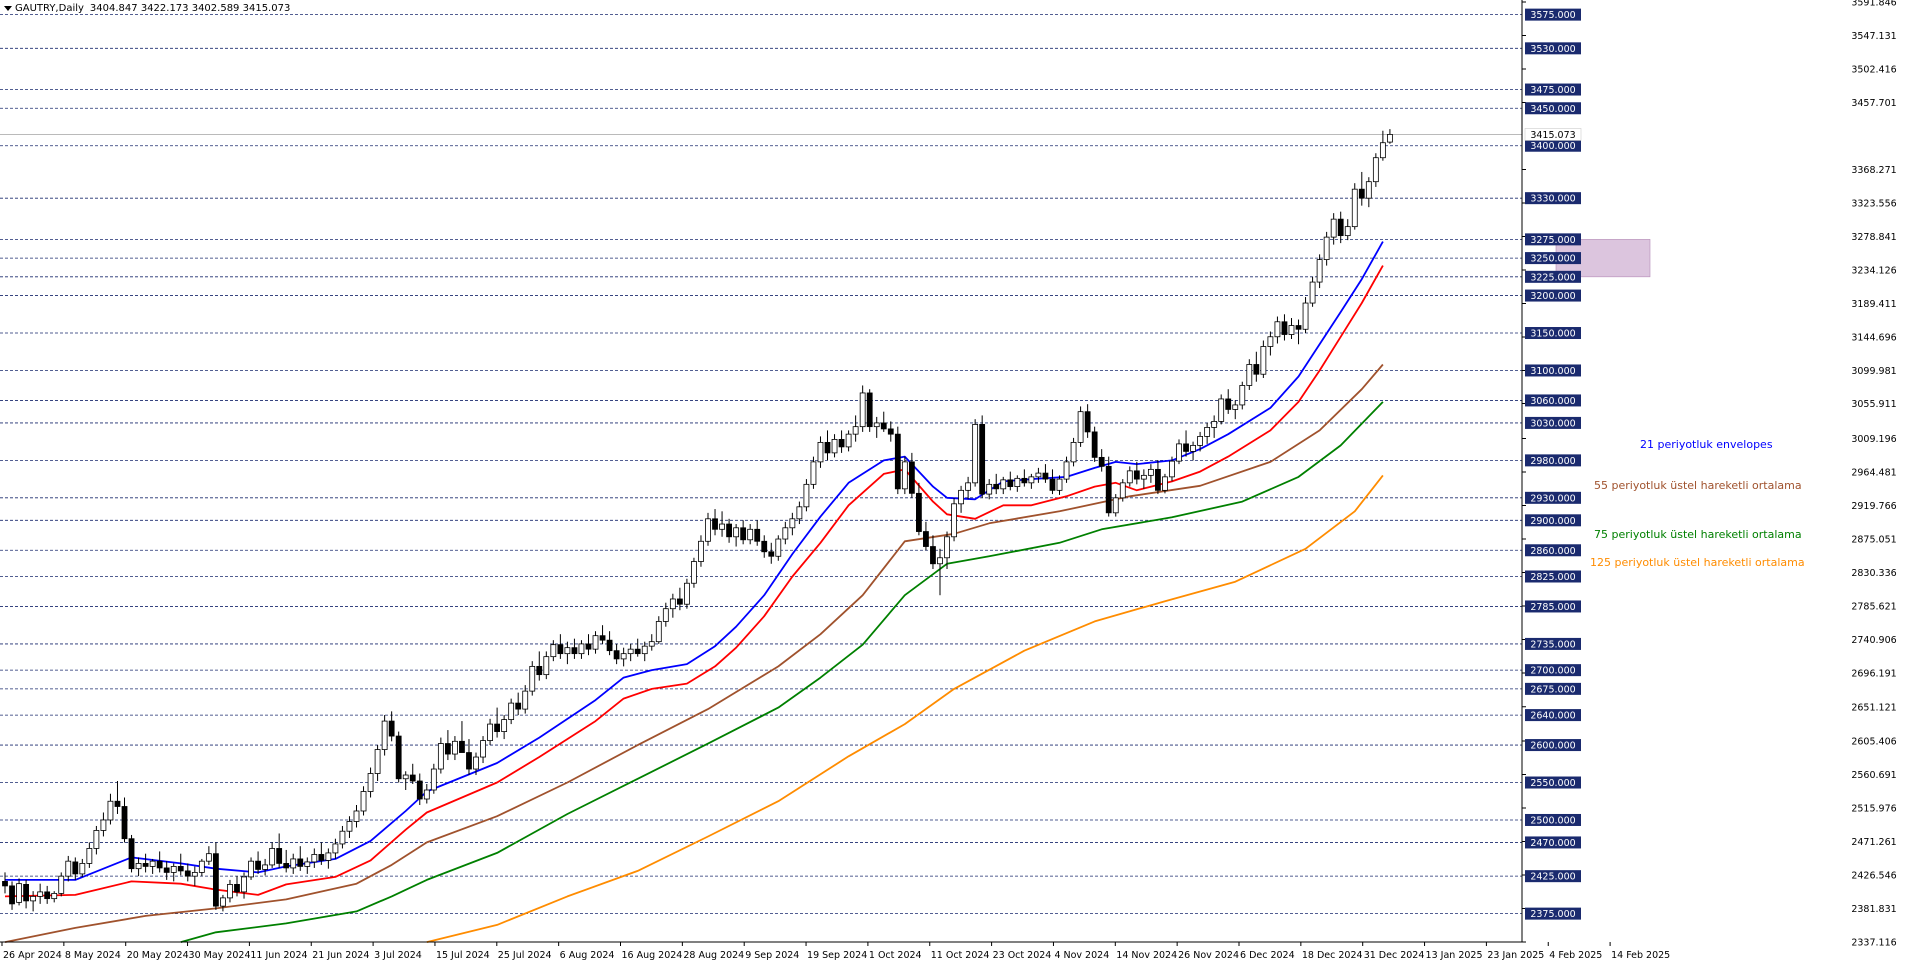 The image size is (1916, 963). What do you see at coordinates (1640, 955) in the screenshot?
I see `x-tick-label: 14 Feb 2025` at bounding box center [1640, 955].